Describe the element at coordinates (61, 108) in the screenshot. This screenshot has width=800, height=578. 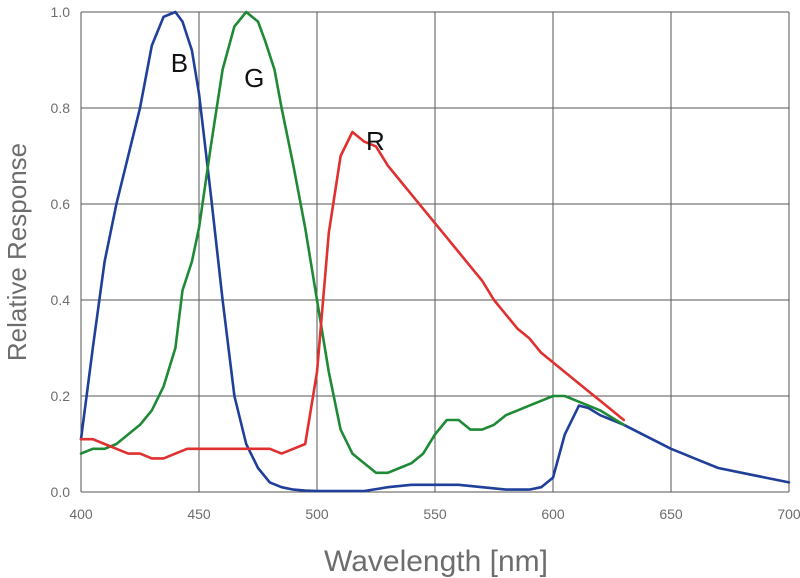
I see `y-tick-label: 0.8` at that location.